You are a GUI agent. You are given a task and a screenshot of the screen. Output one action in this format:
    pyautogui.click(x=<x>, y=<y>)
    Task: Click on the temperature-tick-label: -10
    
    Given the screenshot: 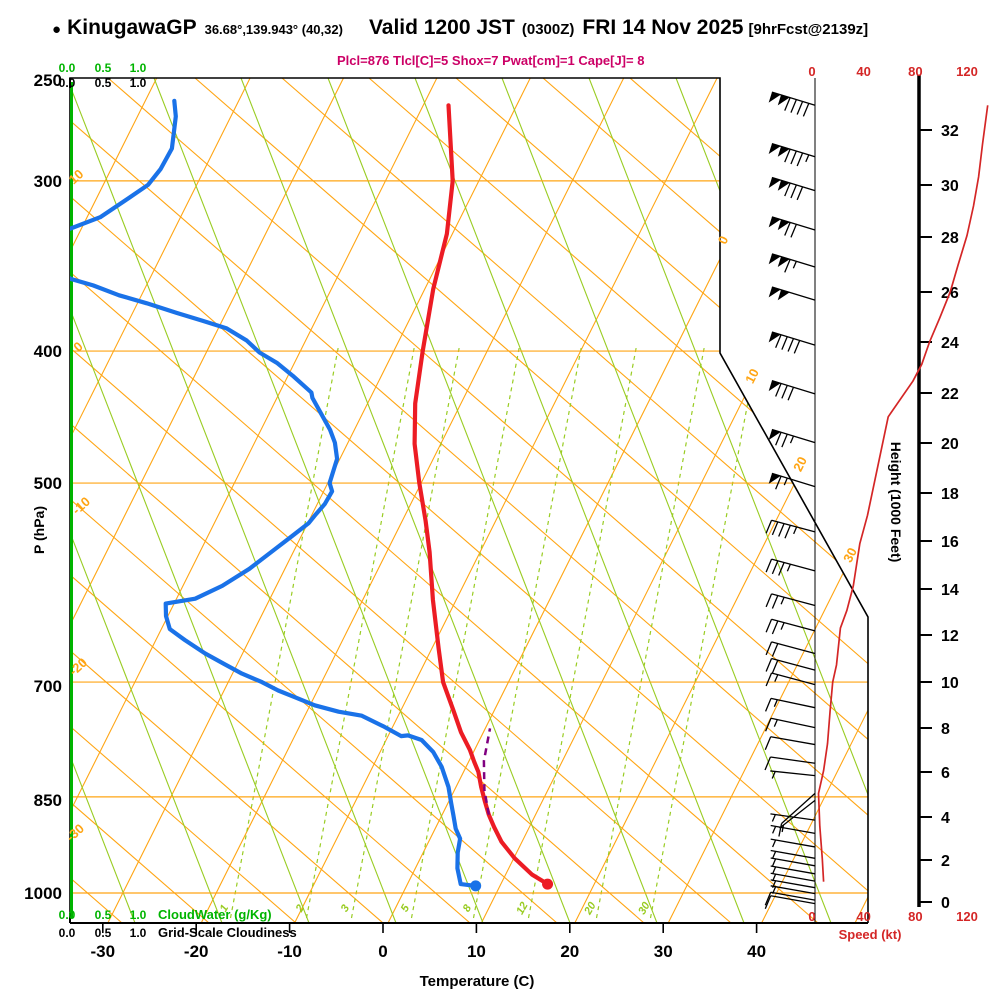 What is the action you would take?
    pyautogui.click(x=289, y=951)
    